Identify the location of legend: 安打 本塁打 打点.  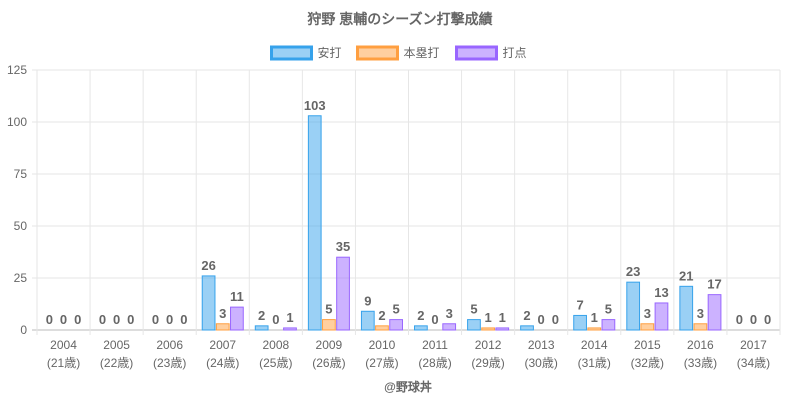
(398, 53).